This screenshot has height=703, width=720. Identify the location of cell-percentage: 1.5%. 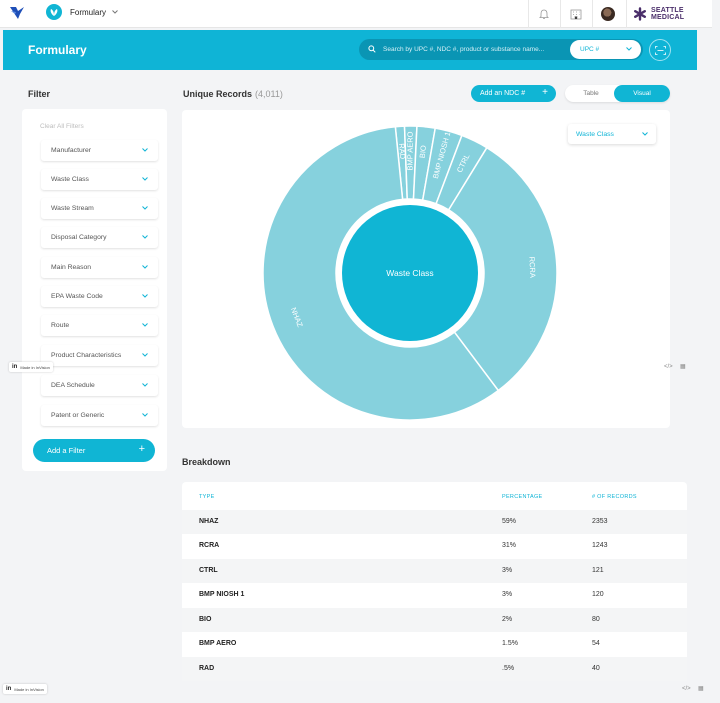
(510, 643).